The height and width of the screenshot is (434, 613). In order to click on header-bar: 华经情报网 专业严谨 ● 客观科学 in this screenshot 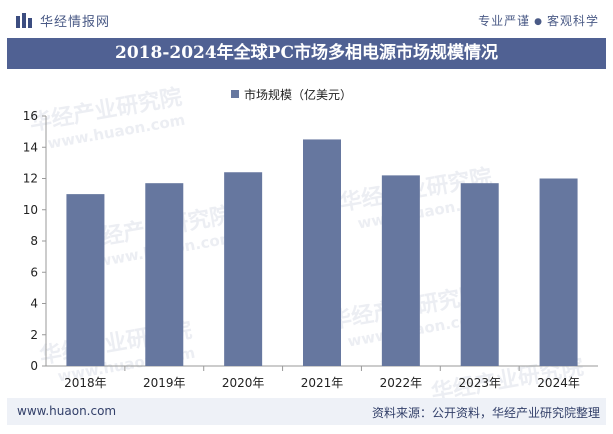, I will do `click(306, 19)`.